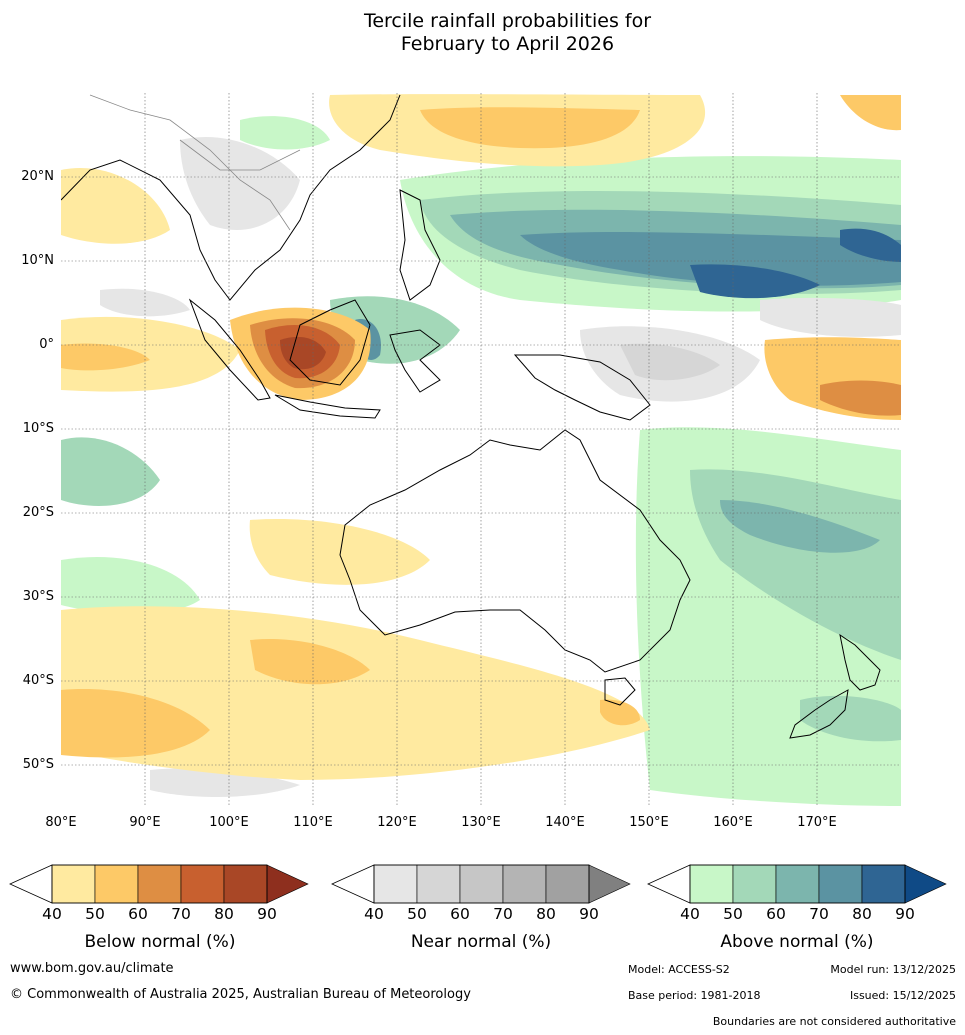 This screenshot has width=965, height=1035. I want to click on sulawesi-coast, so click(415, 361).